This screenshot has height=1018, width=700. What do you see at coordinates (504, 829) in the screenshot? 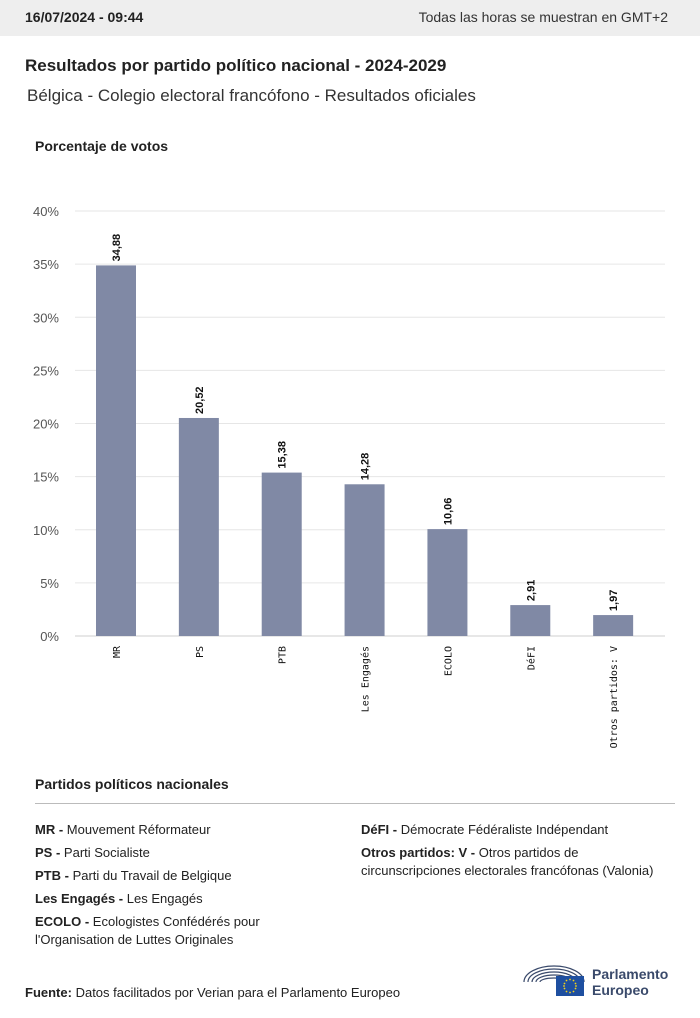
I see `legend-name: Démocrate Fédéraliste Indépendant` at bounding box center [504, 829].